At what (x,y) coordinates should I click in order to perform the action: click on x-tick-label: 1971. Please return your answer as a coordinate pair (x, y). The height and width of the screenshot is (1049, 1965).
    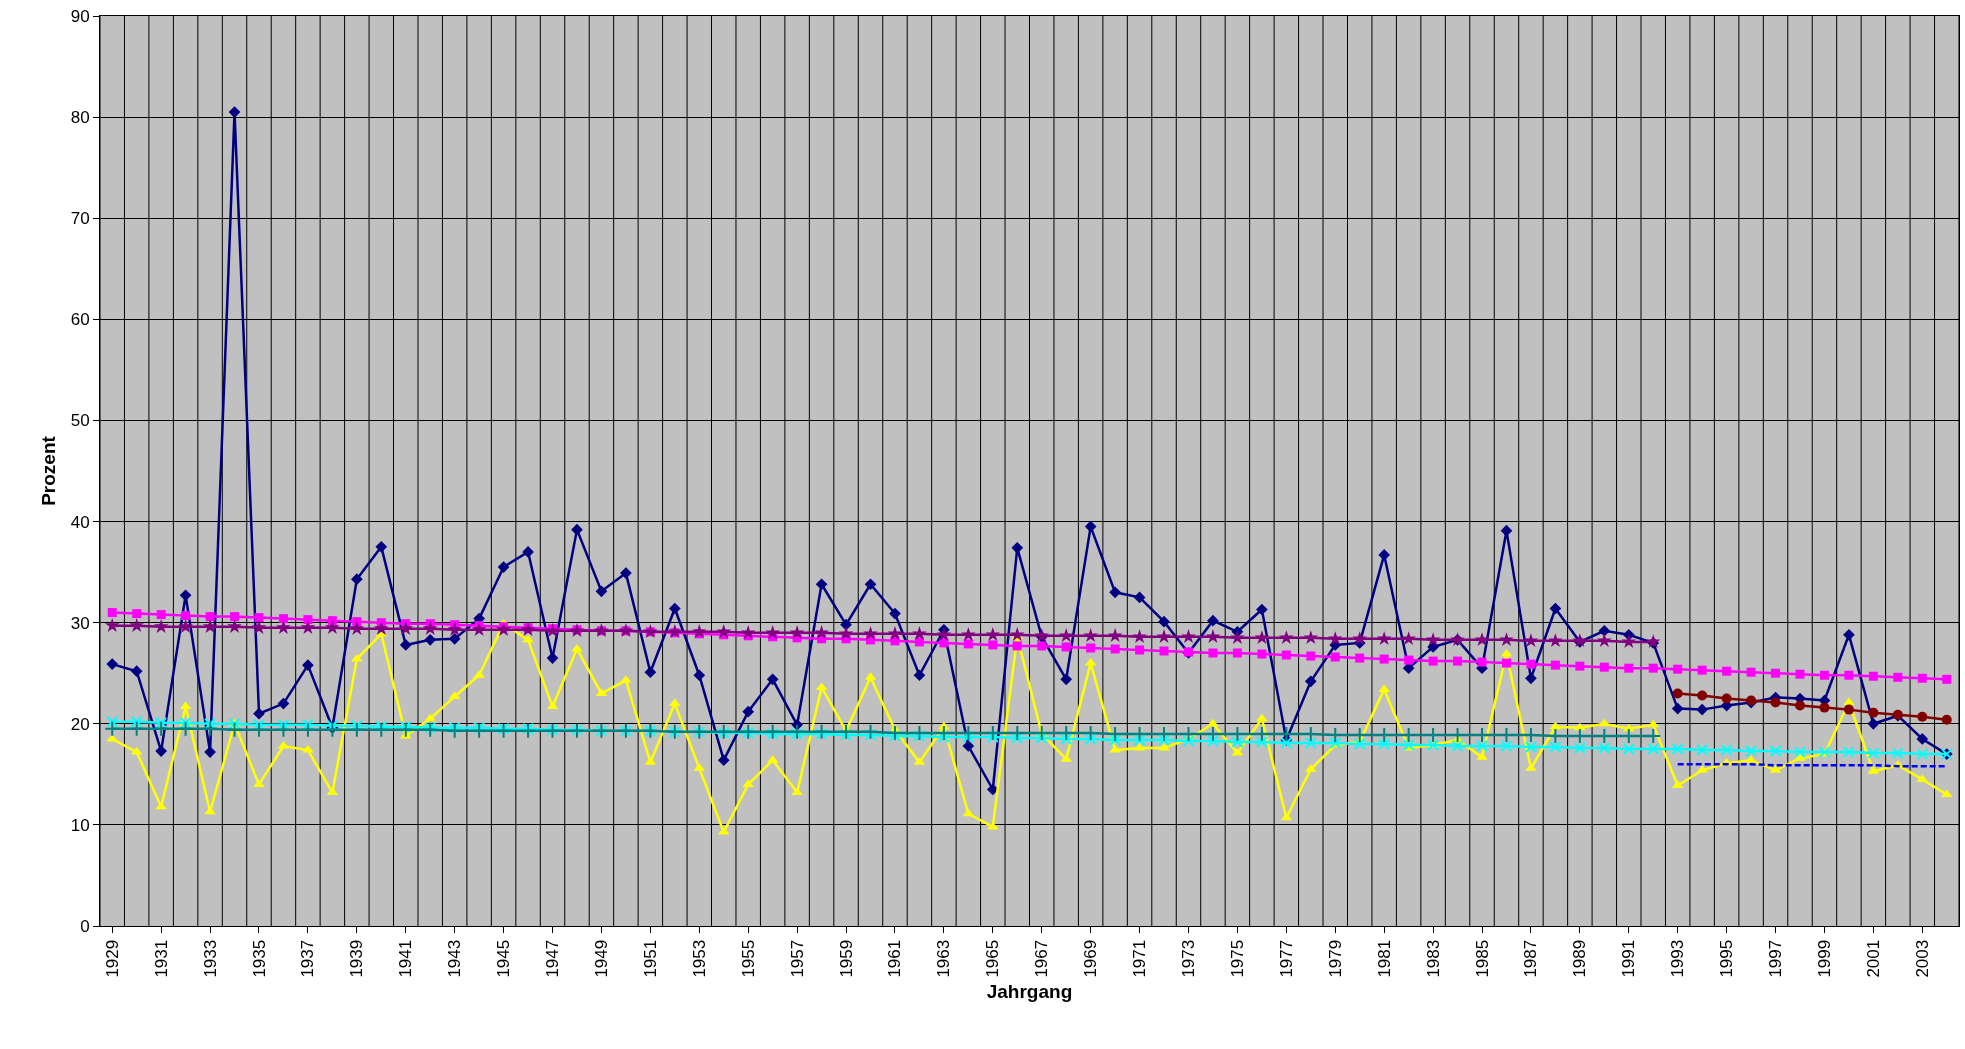
    Looking at the image, I should click on (1140, 958).